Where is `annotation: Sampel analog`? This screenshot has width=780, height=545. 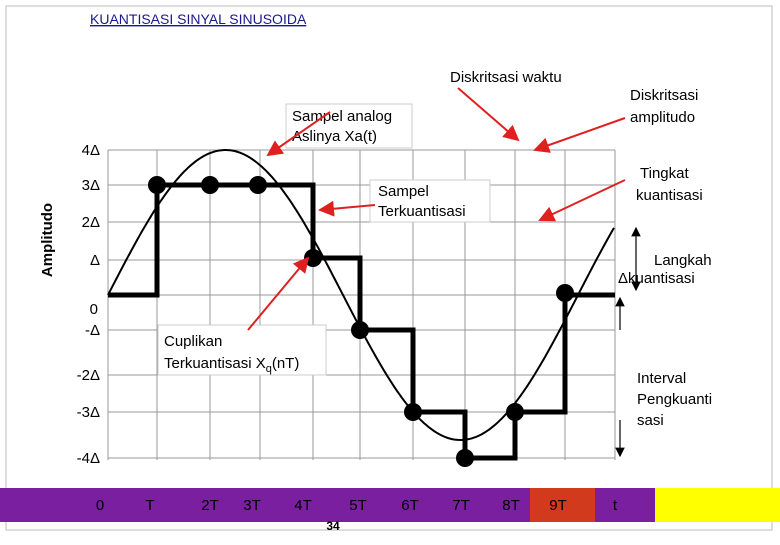
annotation: Sampel analog is located at coordinates (342, 116).